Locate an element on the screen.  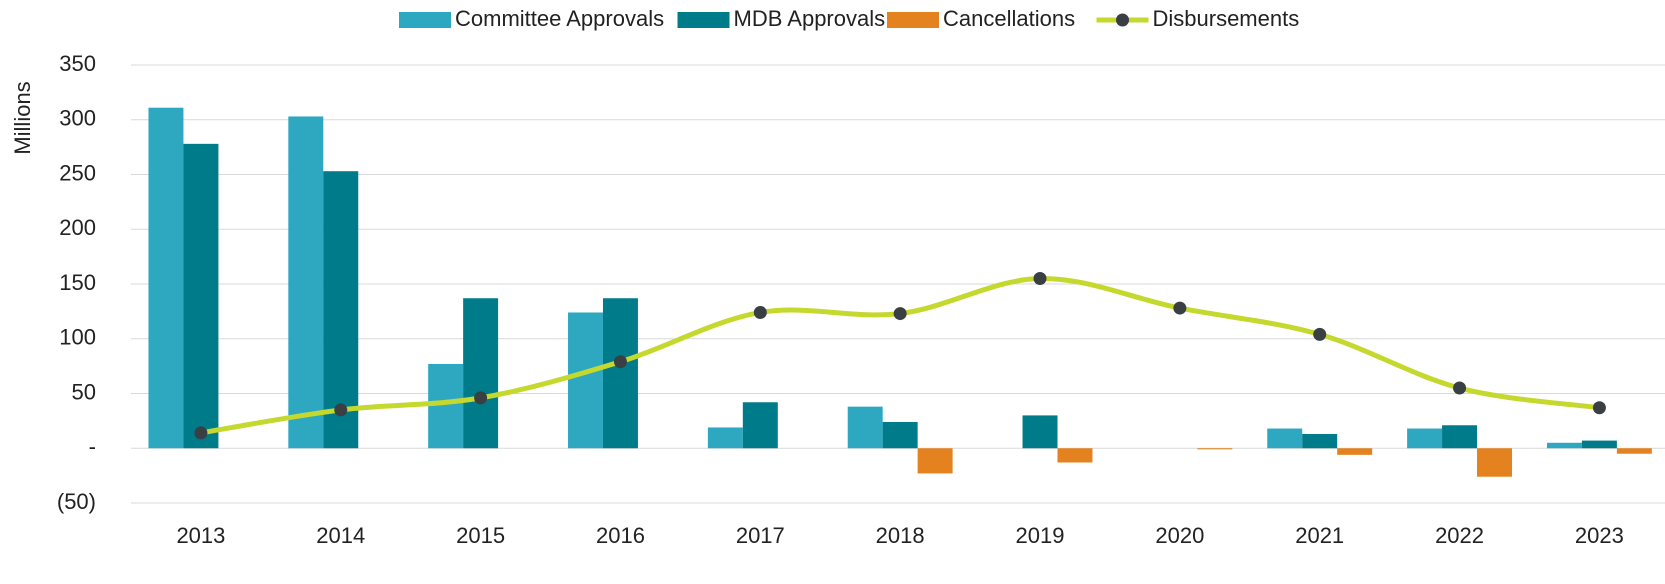
y-tick-label: 250 is located at coordinates (77, 172).